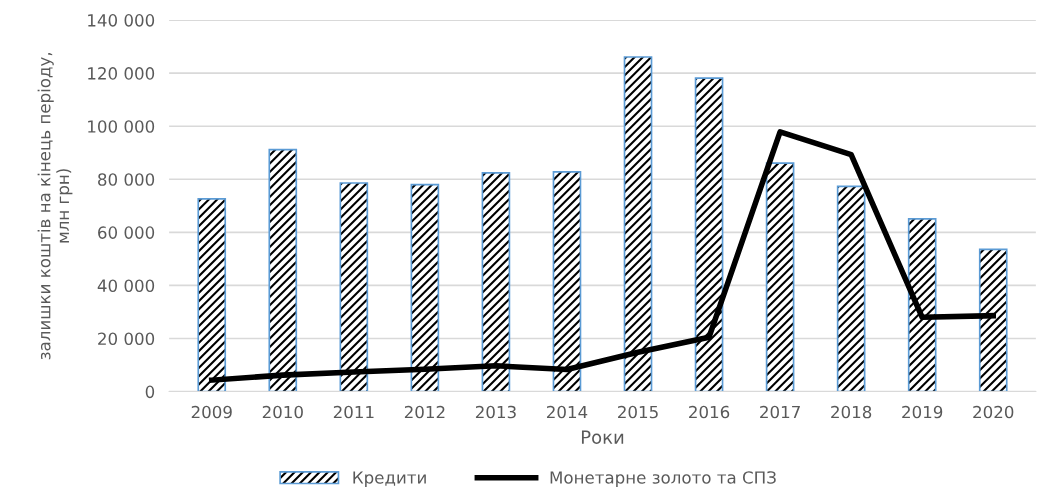  Describe the element at coordinates (211, 412) in the screenshot. I see `x-tick-label: 2009` at that location.